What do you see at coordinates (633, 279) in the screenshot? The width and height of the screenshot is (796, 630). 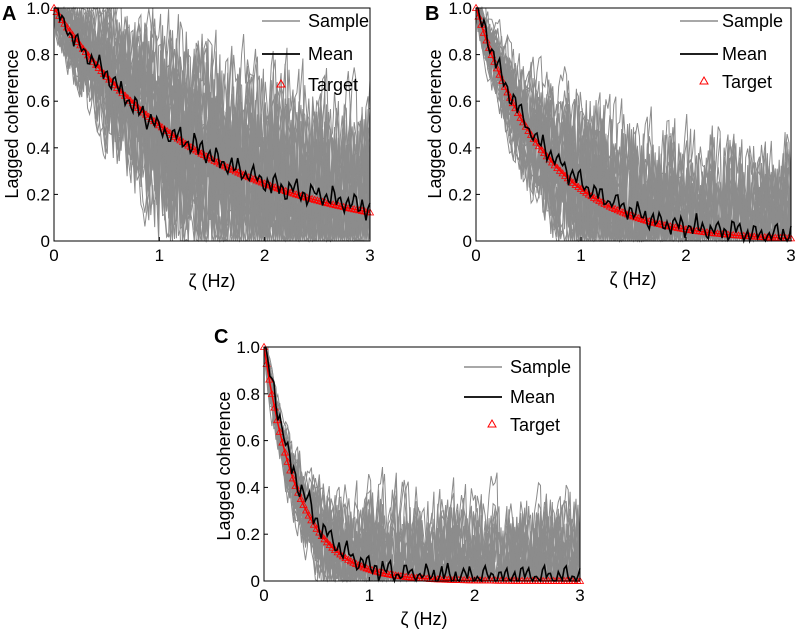 I see `panel-b-xlabel: ζ (Hz)` at bounding box center [633, 279].